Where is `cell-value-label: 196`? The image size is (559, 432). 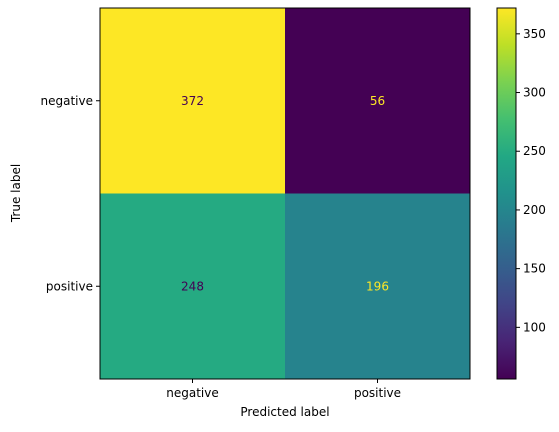
cell-value-label: 196 is located at coordinates (377, 286).